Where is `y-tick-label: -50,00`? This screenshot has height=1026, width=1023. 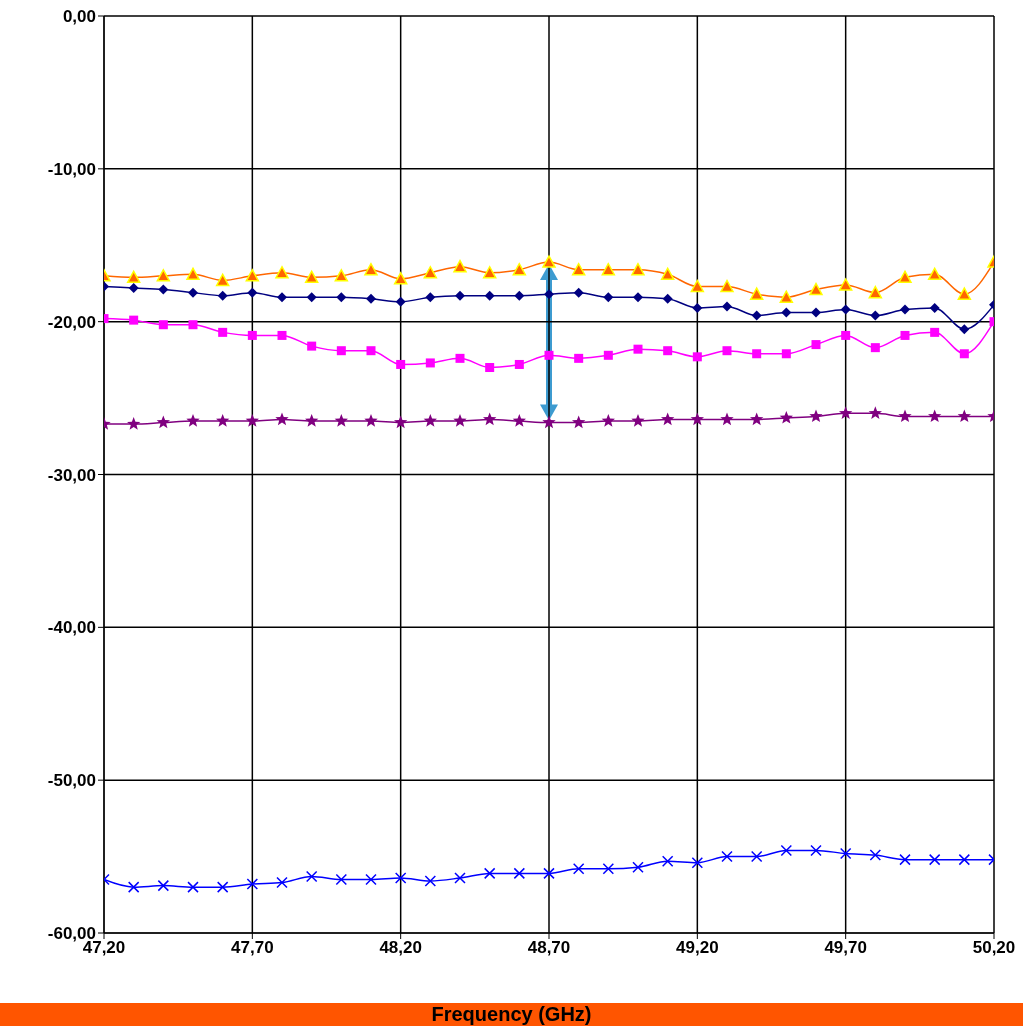
y-tick-label: -50,00 is located at coordinates (71, 781).